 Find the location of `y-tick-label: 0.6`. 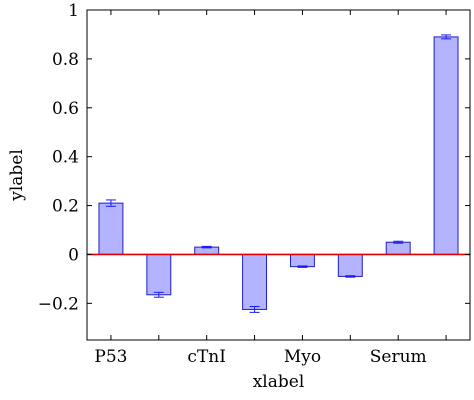

y-tick-label: 0.6 is located at coordinates (65, 109).